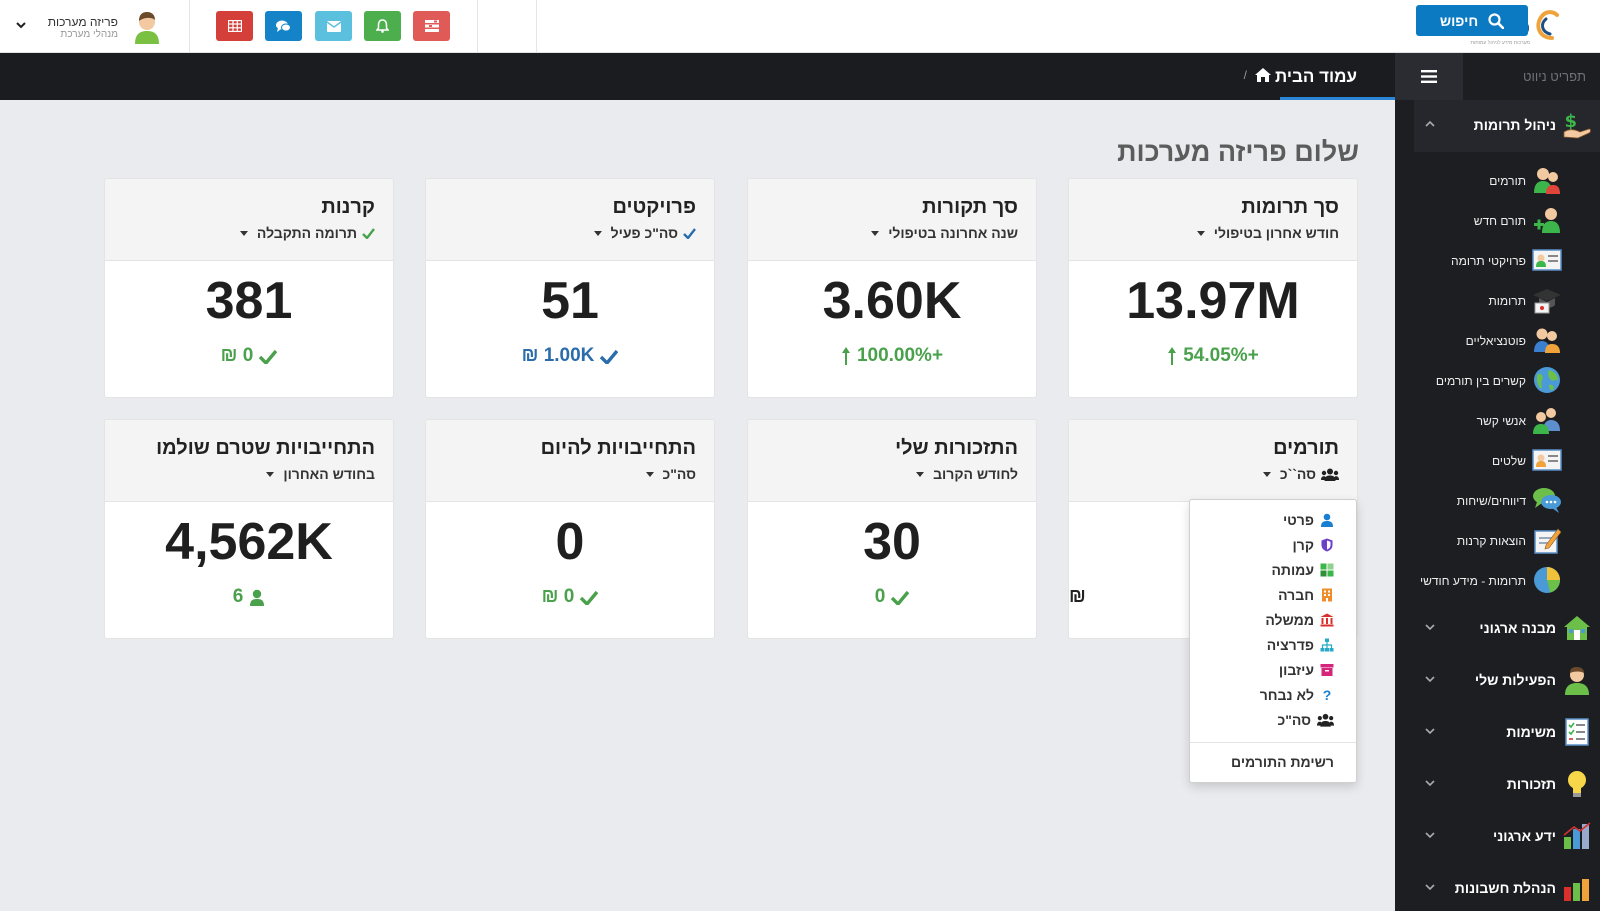 This screenshot has height=911, width=1600. What do you see at coordinates (1507, 580) in the screenshot?
I see `sidebar-item-monthly-donations: תרומות - מידע חודשי` at bounding box center [1507, 580].